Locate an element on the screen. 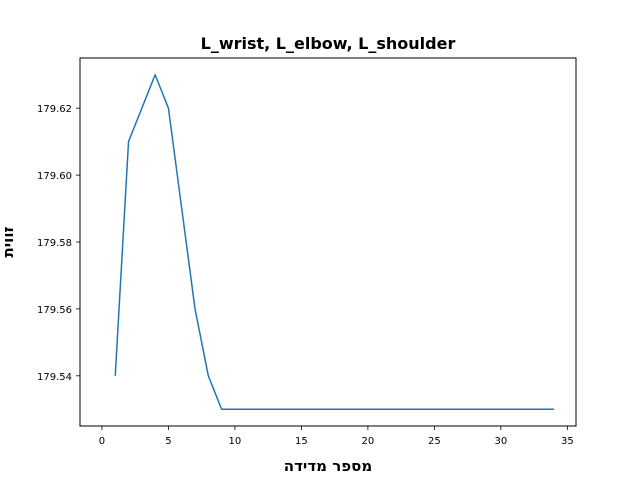 This screenshot has width=640, height=480. y-tick-label: 179.56 is located at coordinates (54, 310).